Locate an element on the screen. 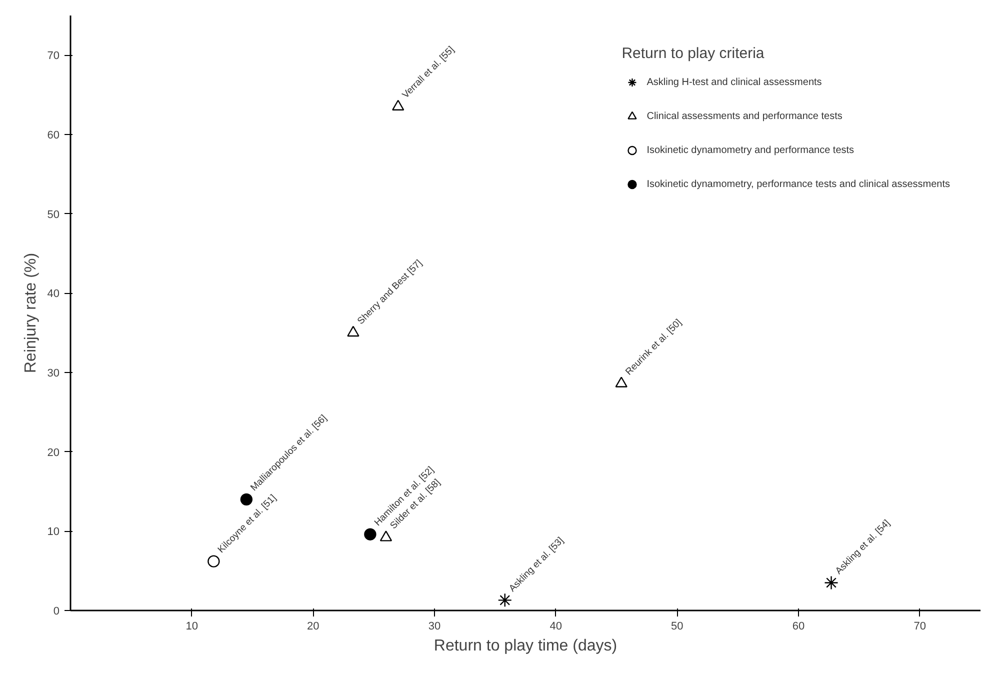  legend-label: Isokinetic dynamometry, performance tests and clinical assessments is located at coordinates (798, 184).